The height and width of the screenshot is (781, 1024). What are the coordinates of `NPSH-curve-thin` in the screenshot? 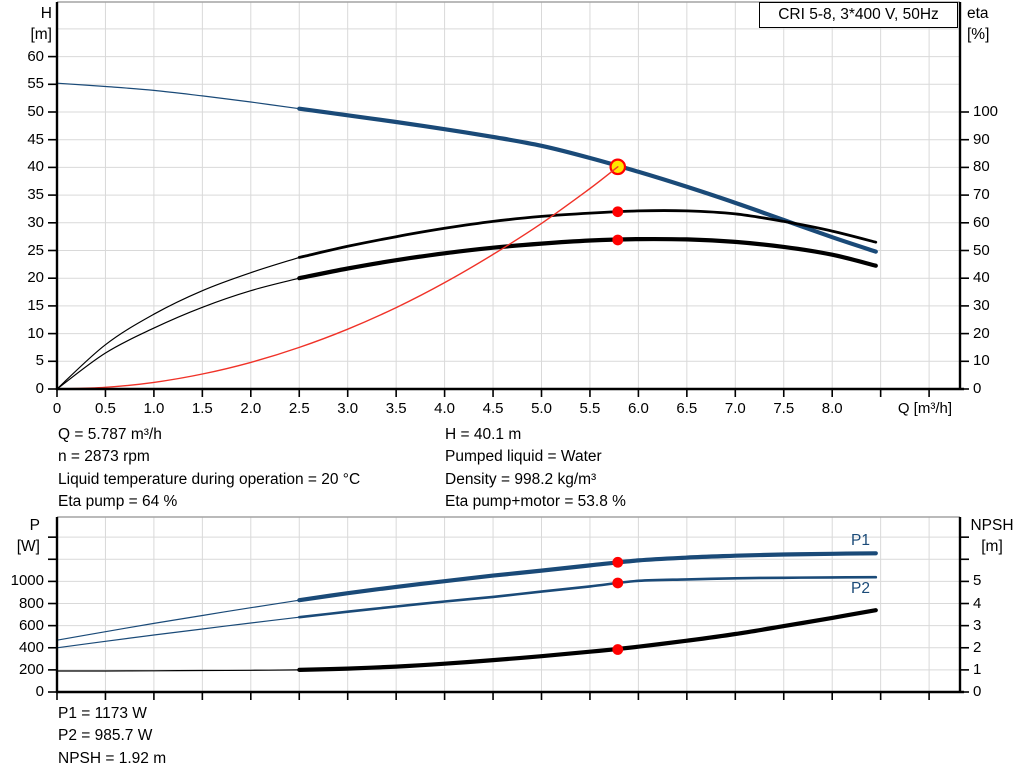 It's located at (178, 670).